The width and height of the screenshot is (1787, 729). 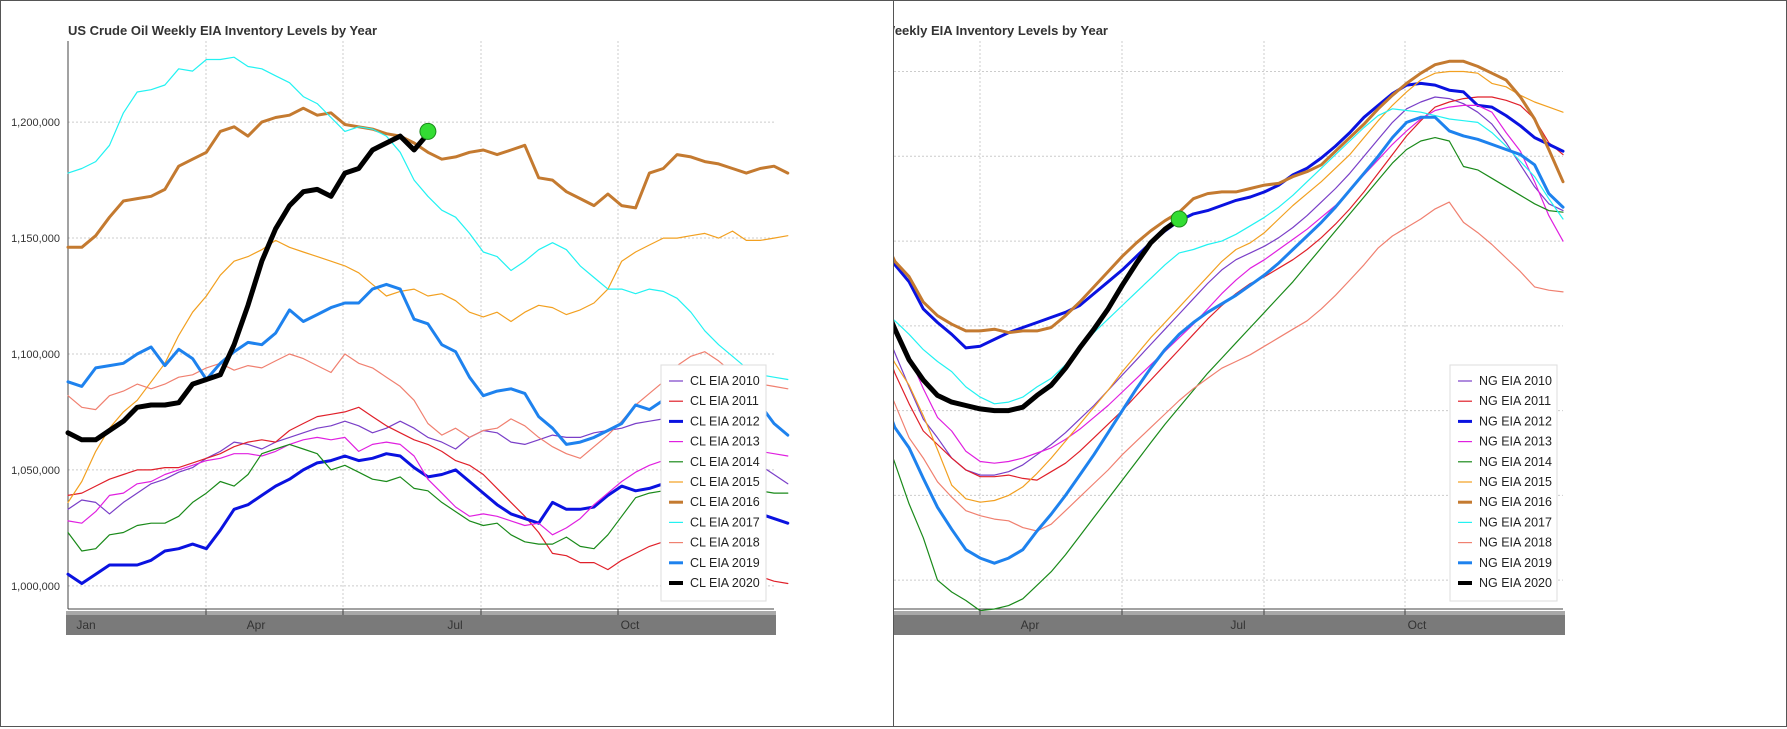 I want to click on series-line-cl-eia-2020, so click(x=248, y=287).